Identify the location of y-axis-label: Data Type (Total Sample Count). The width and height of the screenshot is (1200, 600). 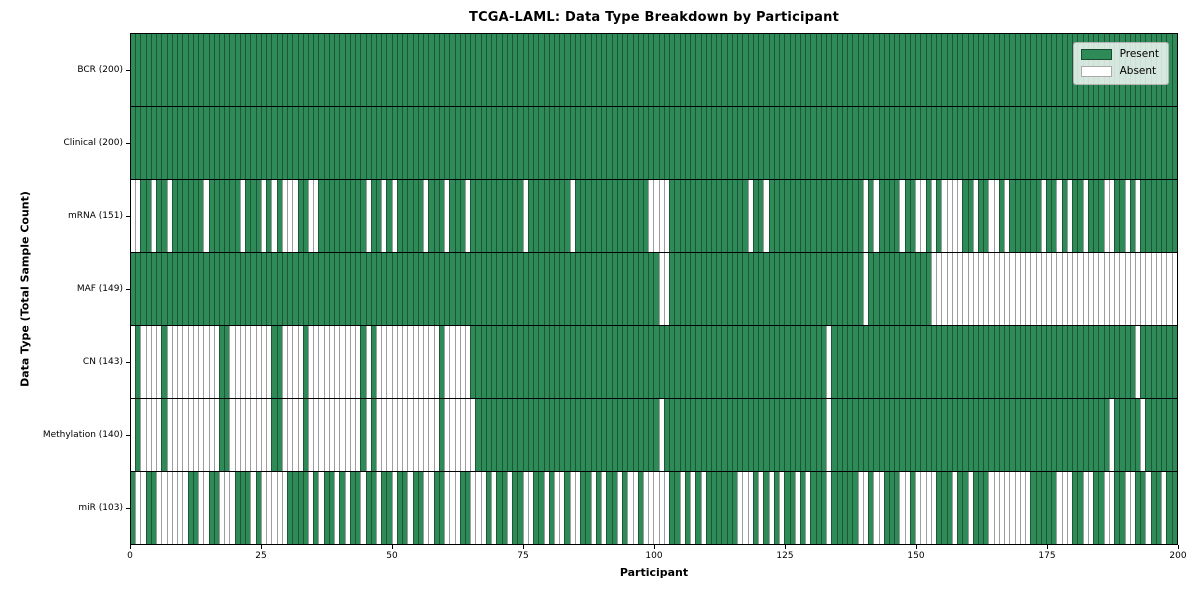
(25, 289).